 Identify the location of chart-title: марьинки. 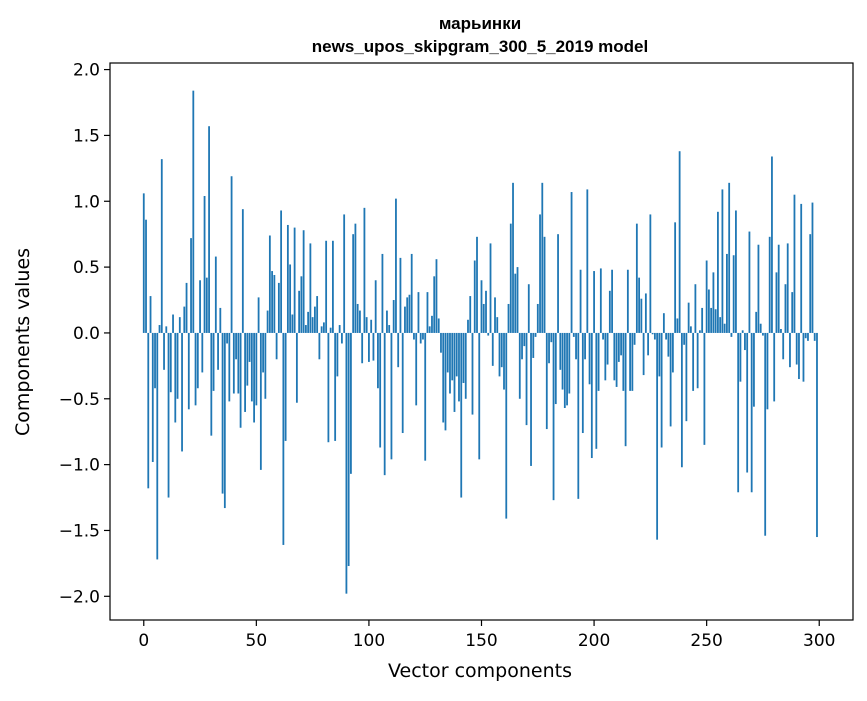
(480, 23).